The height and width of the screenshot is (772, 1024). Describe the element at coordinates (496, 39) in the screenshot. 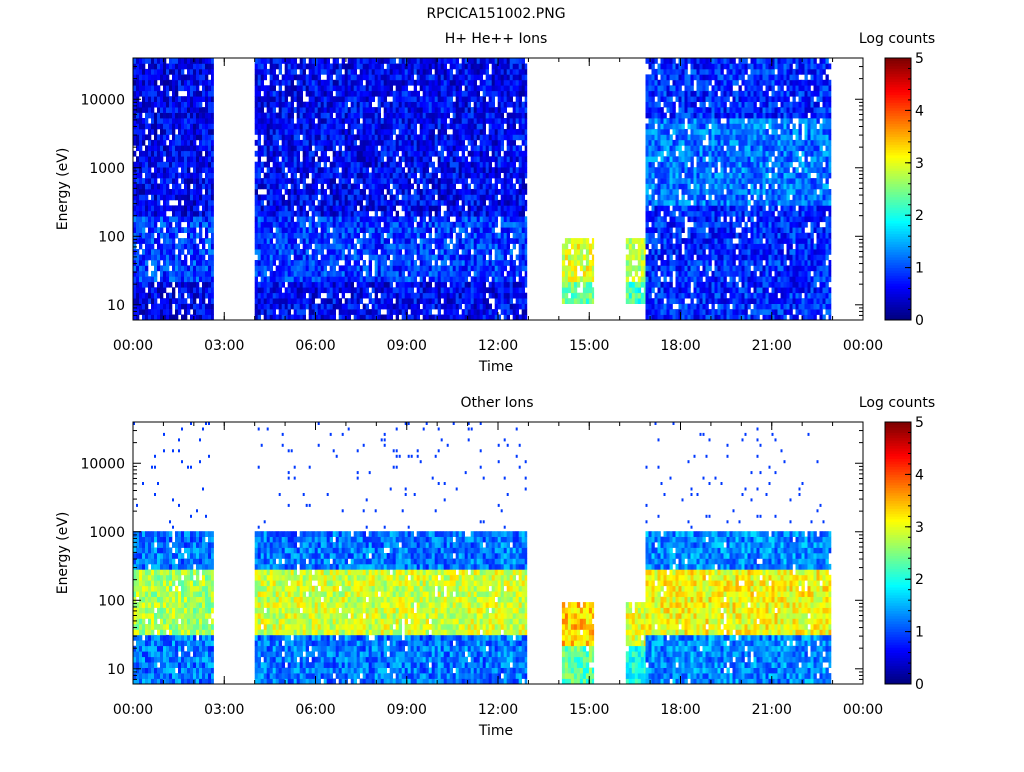

I see `panel-title: H+ He++ Ions` at that location.